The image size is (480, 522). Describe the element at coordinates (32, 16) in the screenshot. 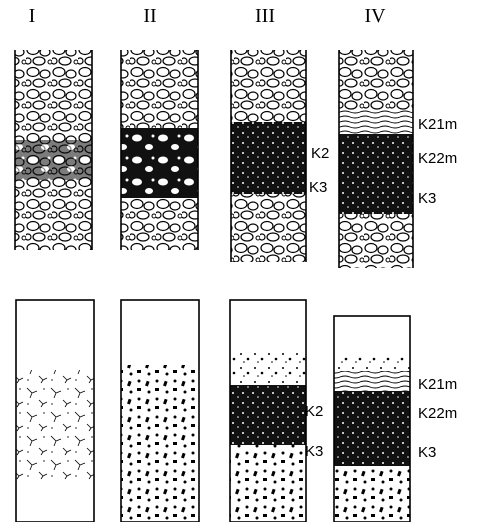

I see `column-label: I` at that location.